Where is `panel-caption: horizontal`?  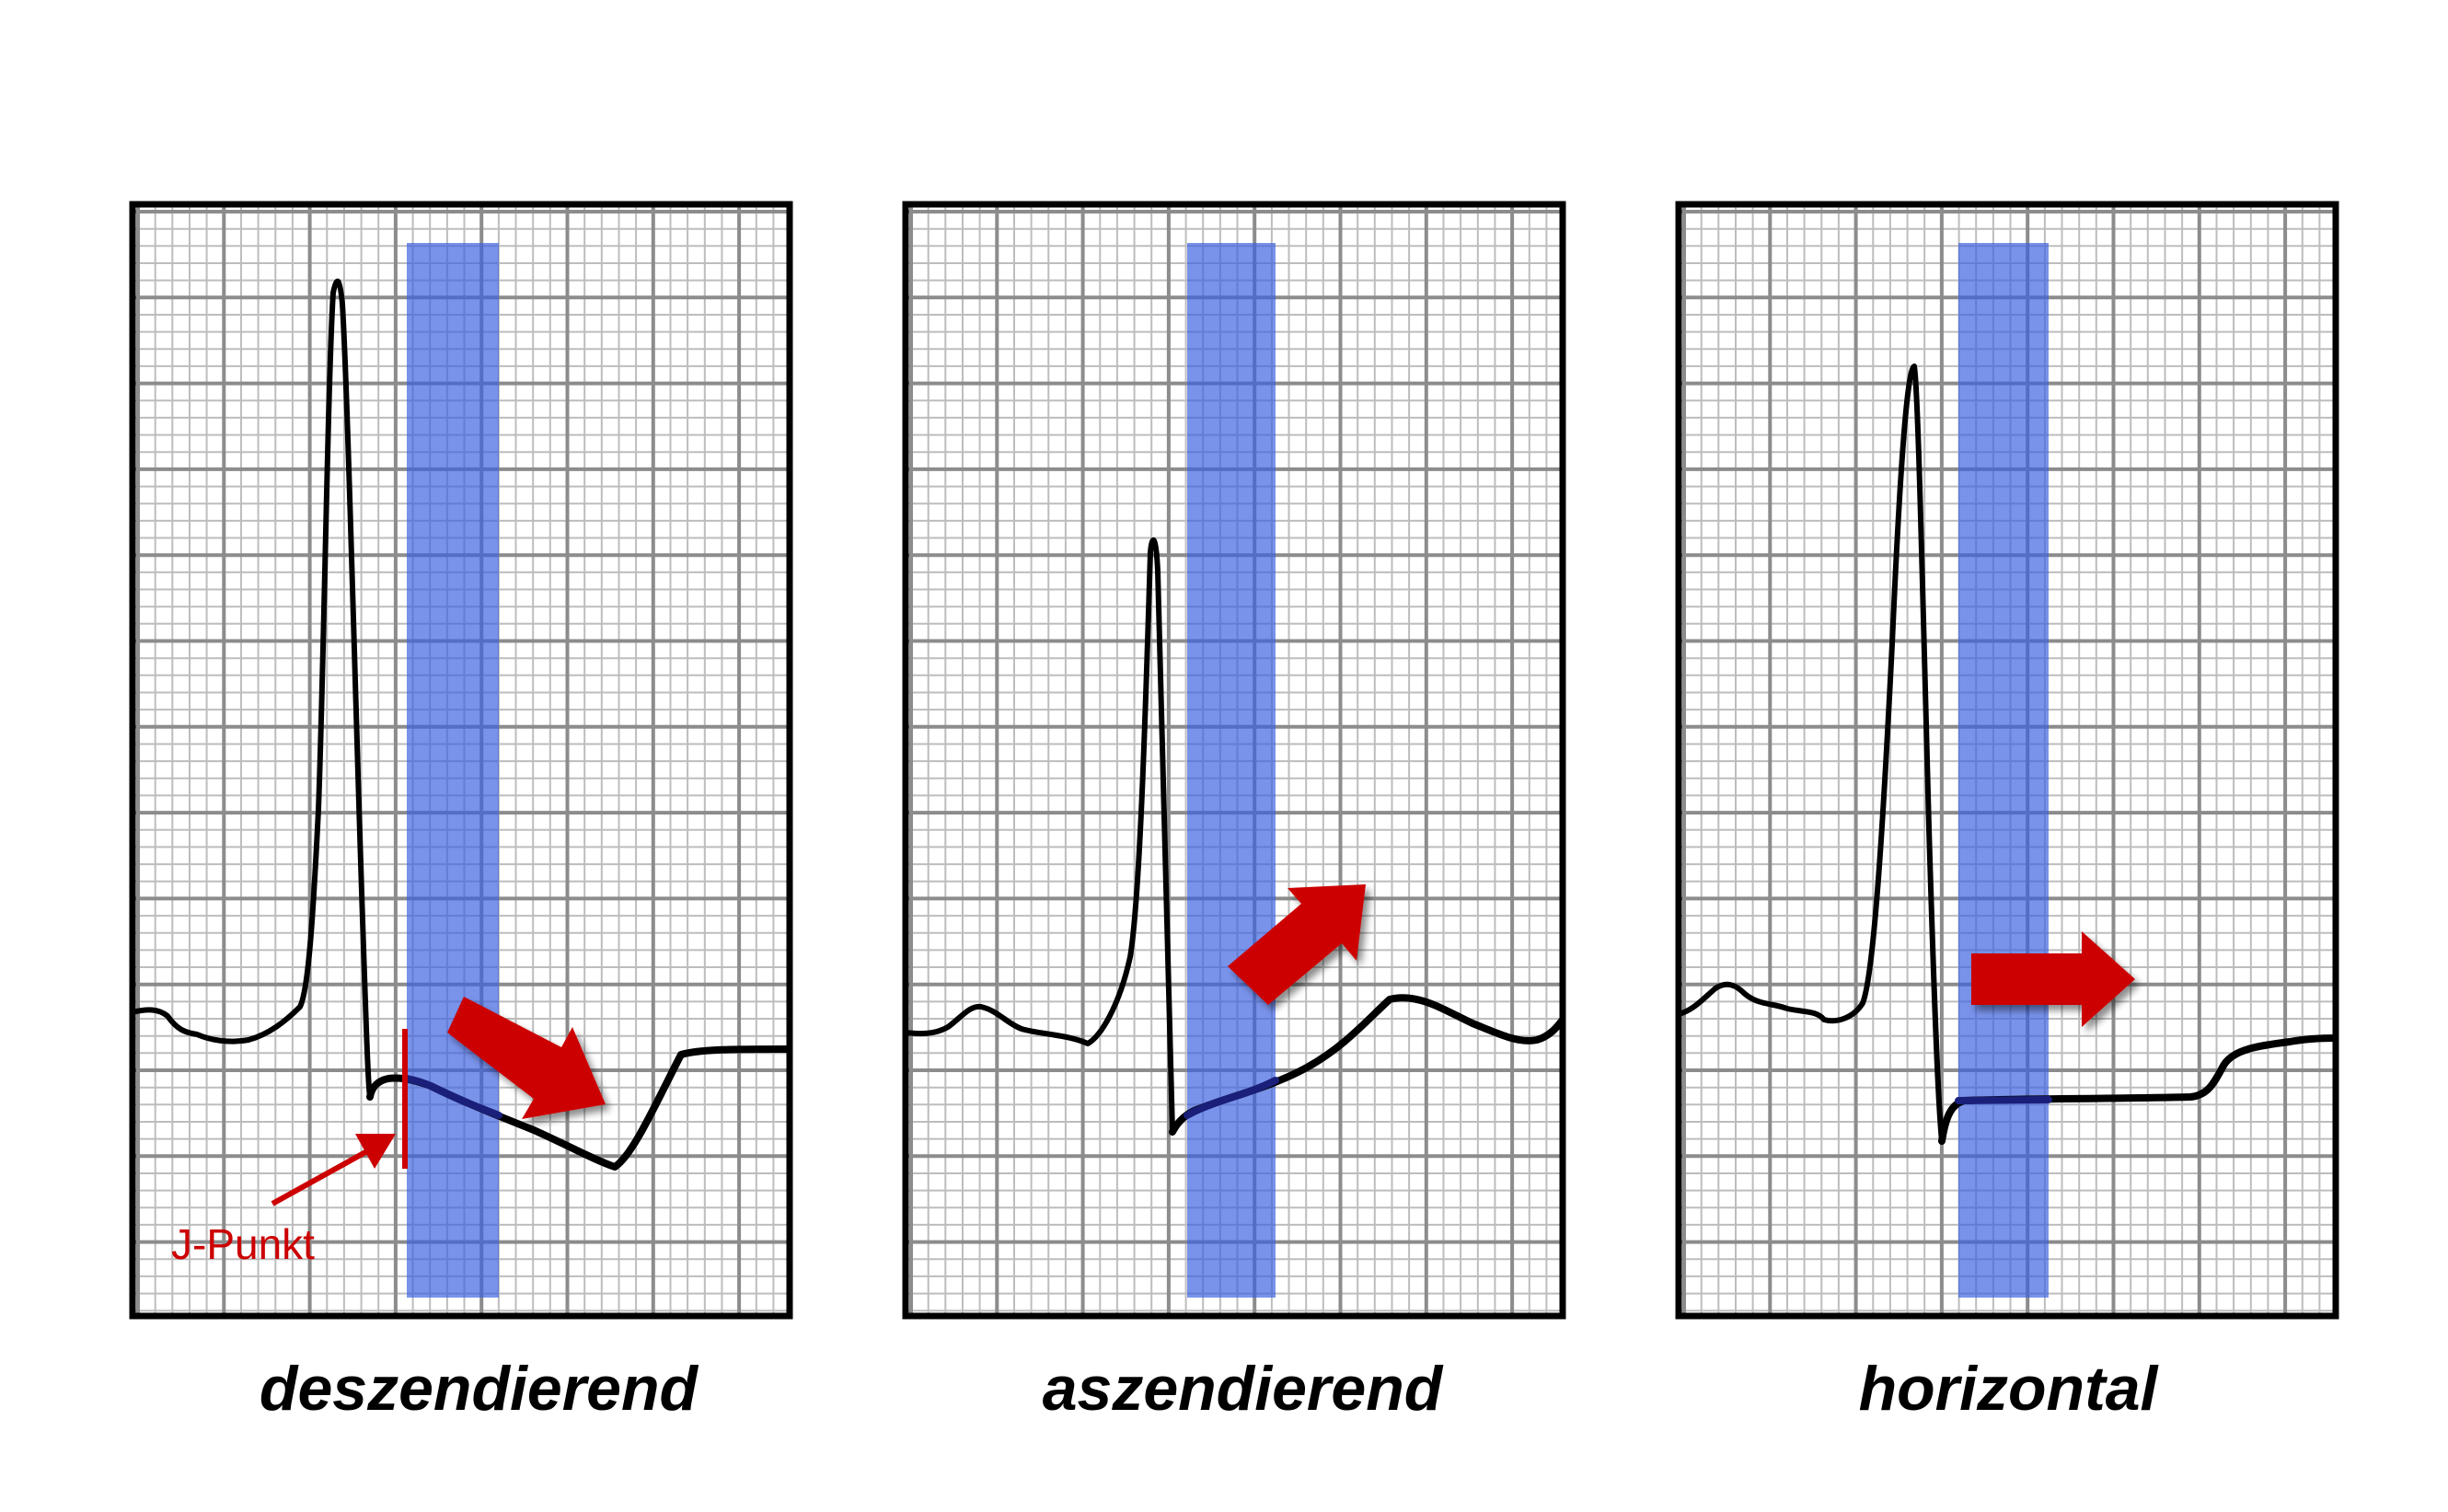
panel-caption: horizontal is located at coordinates (2009, 1389).